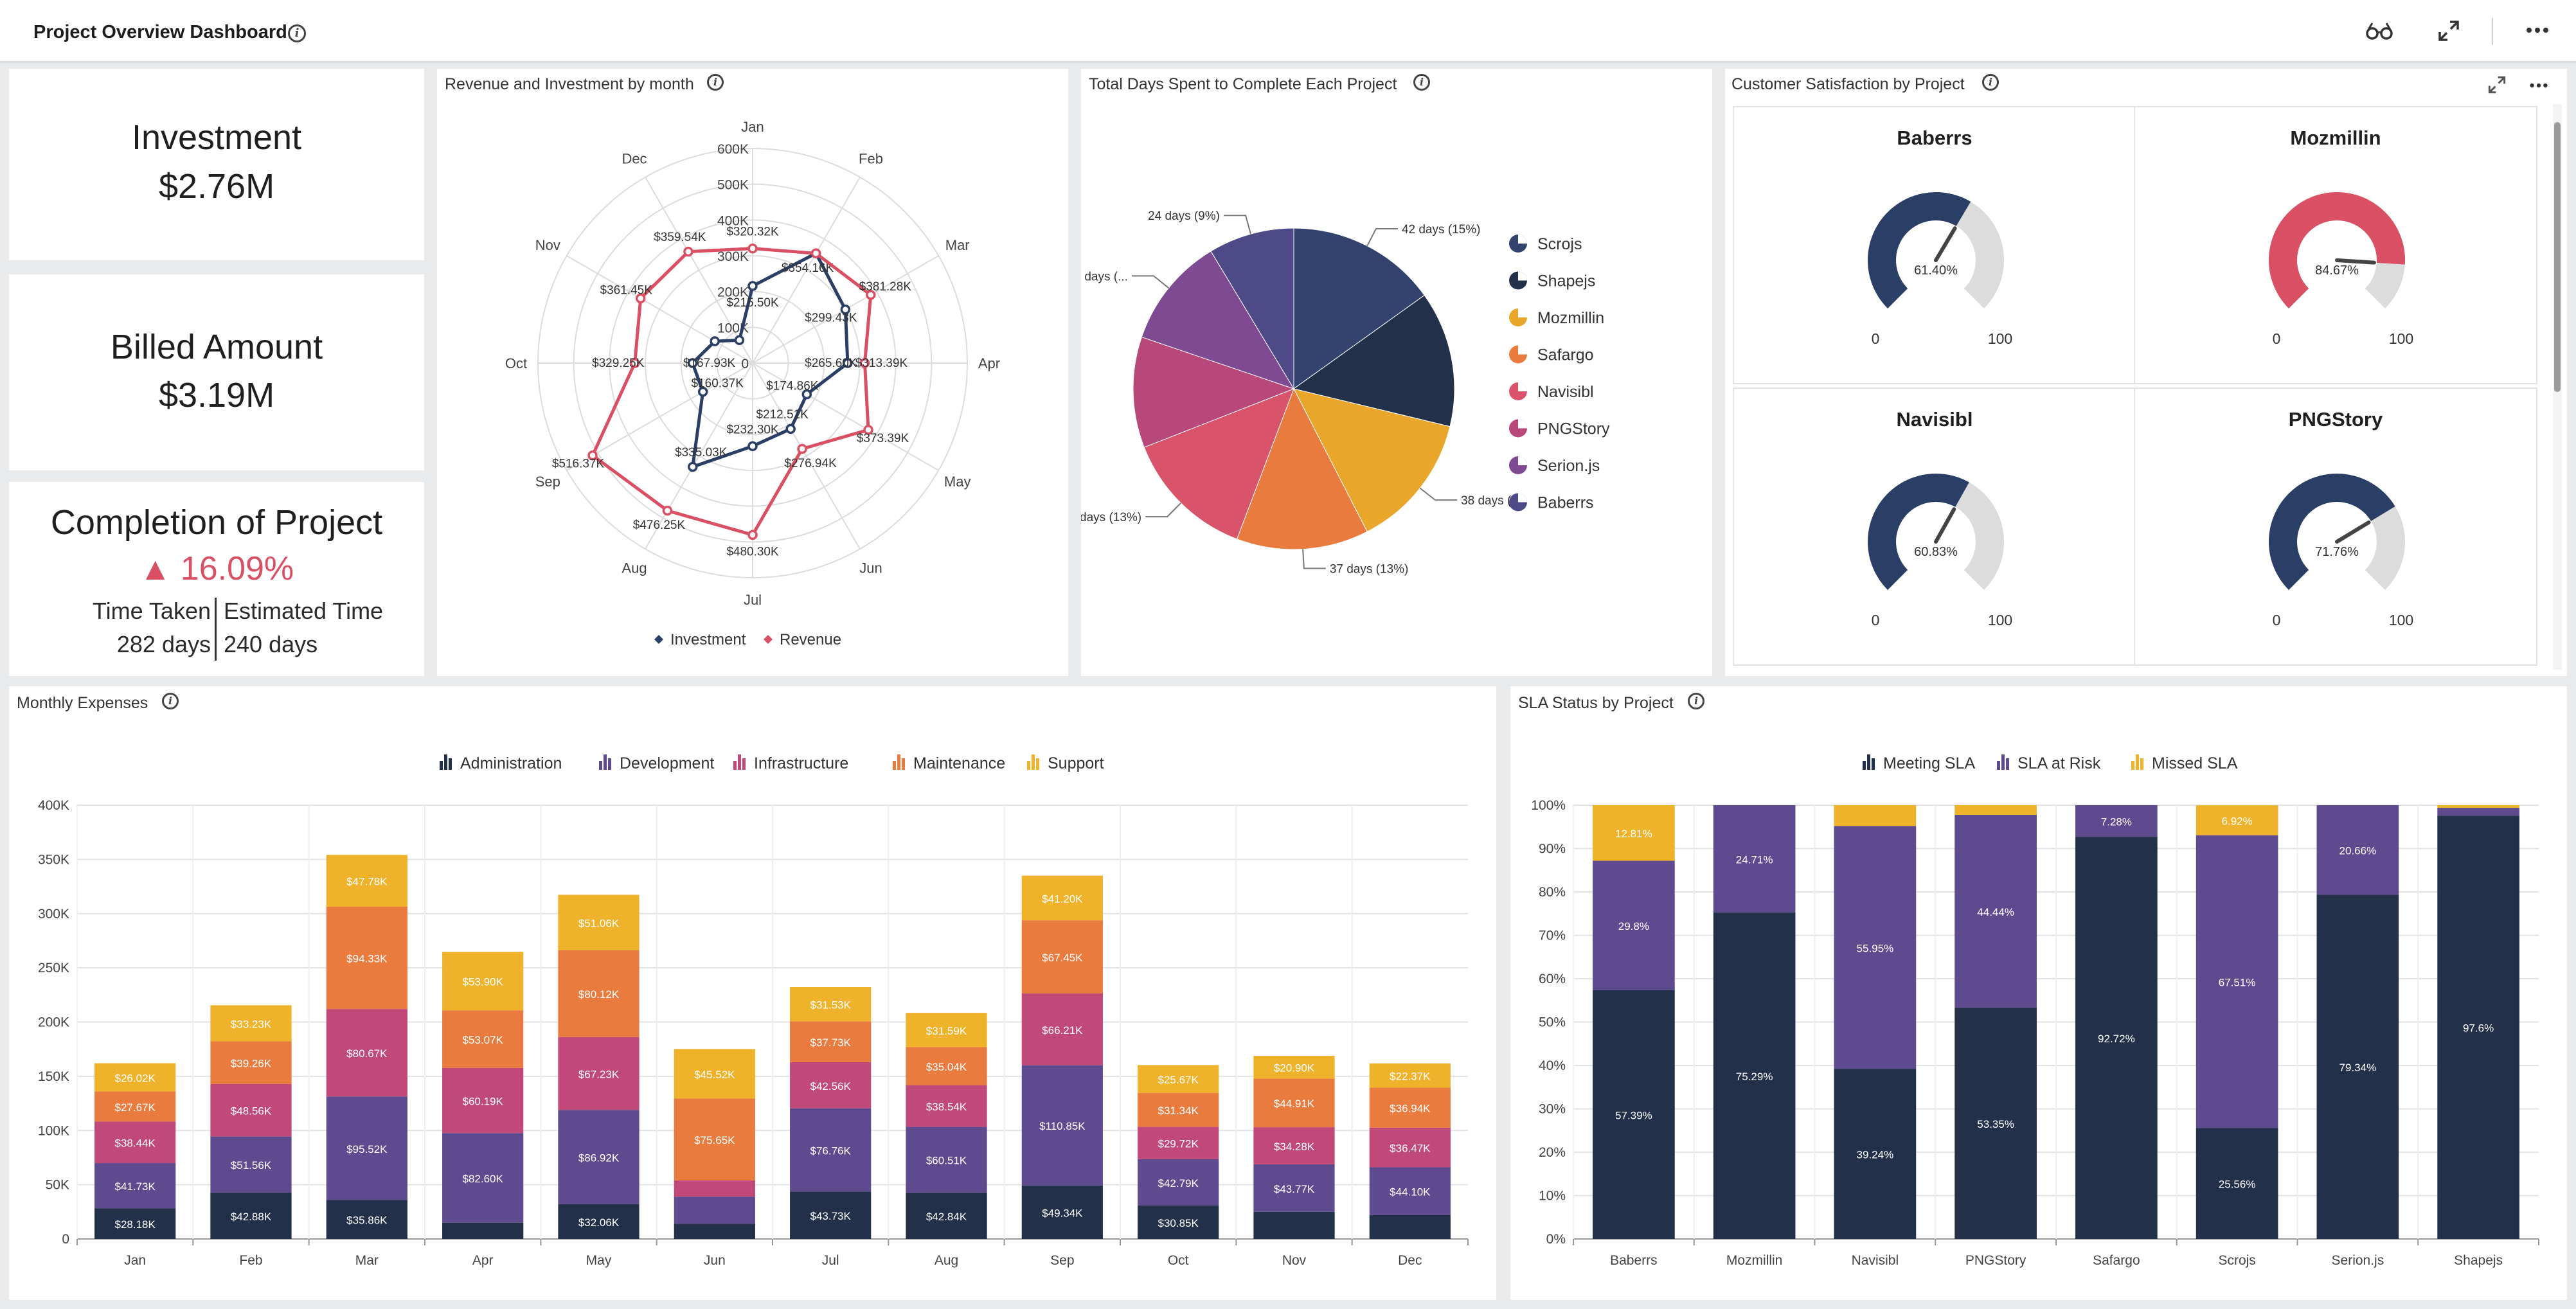 This screenshot has height=1309, width=2576. What do you see at coordinates (1178, 1260) in the screenshot?
I see `x-tick-label: Oct` at bounding box center [1178, 1260].